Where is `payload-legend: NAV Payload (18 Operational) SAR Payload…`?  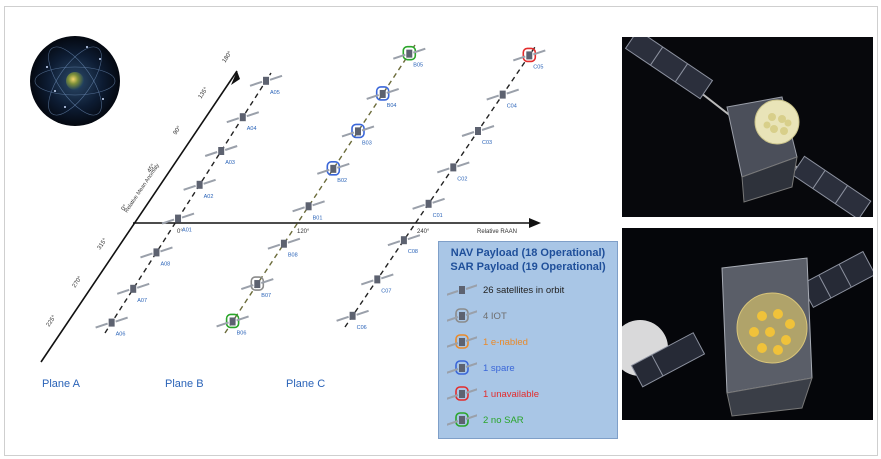 payload-legend: NAV Payload (18 Operational) SAR Payload… is located at coordinates (528, 340).